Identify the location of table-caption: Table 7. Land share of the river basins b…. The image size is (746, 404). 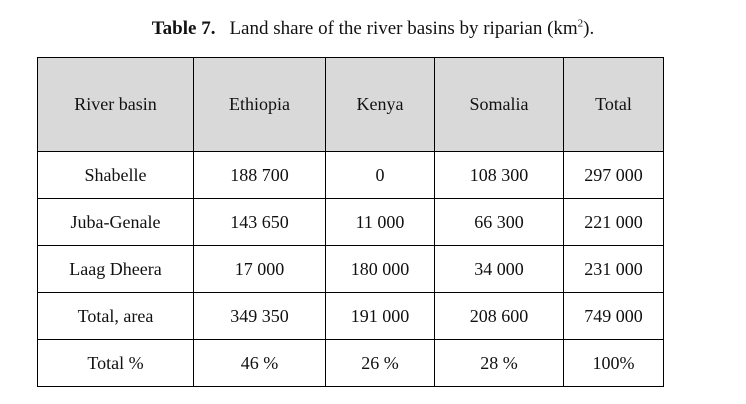
(373, 29).